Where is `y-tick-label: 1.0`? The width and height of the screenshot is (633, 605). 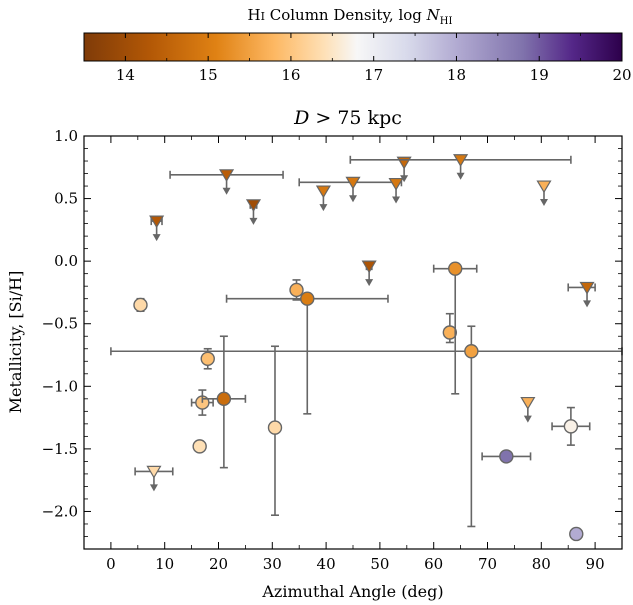 y-tick-label: 1.0 is located at coordinates (66, 136).